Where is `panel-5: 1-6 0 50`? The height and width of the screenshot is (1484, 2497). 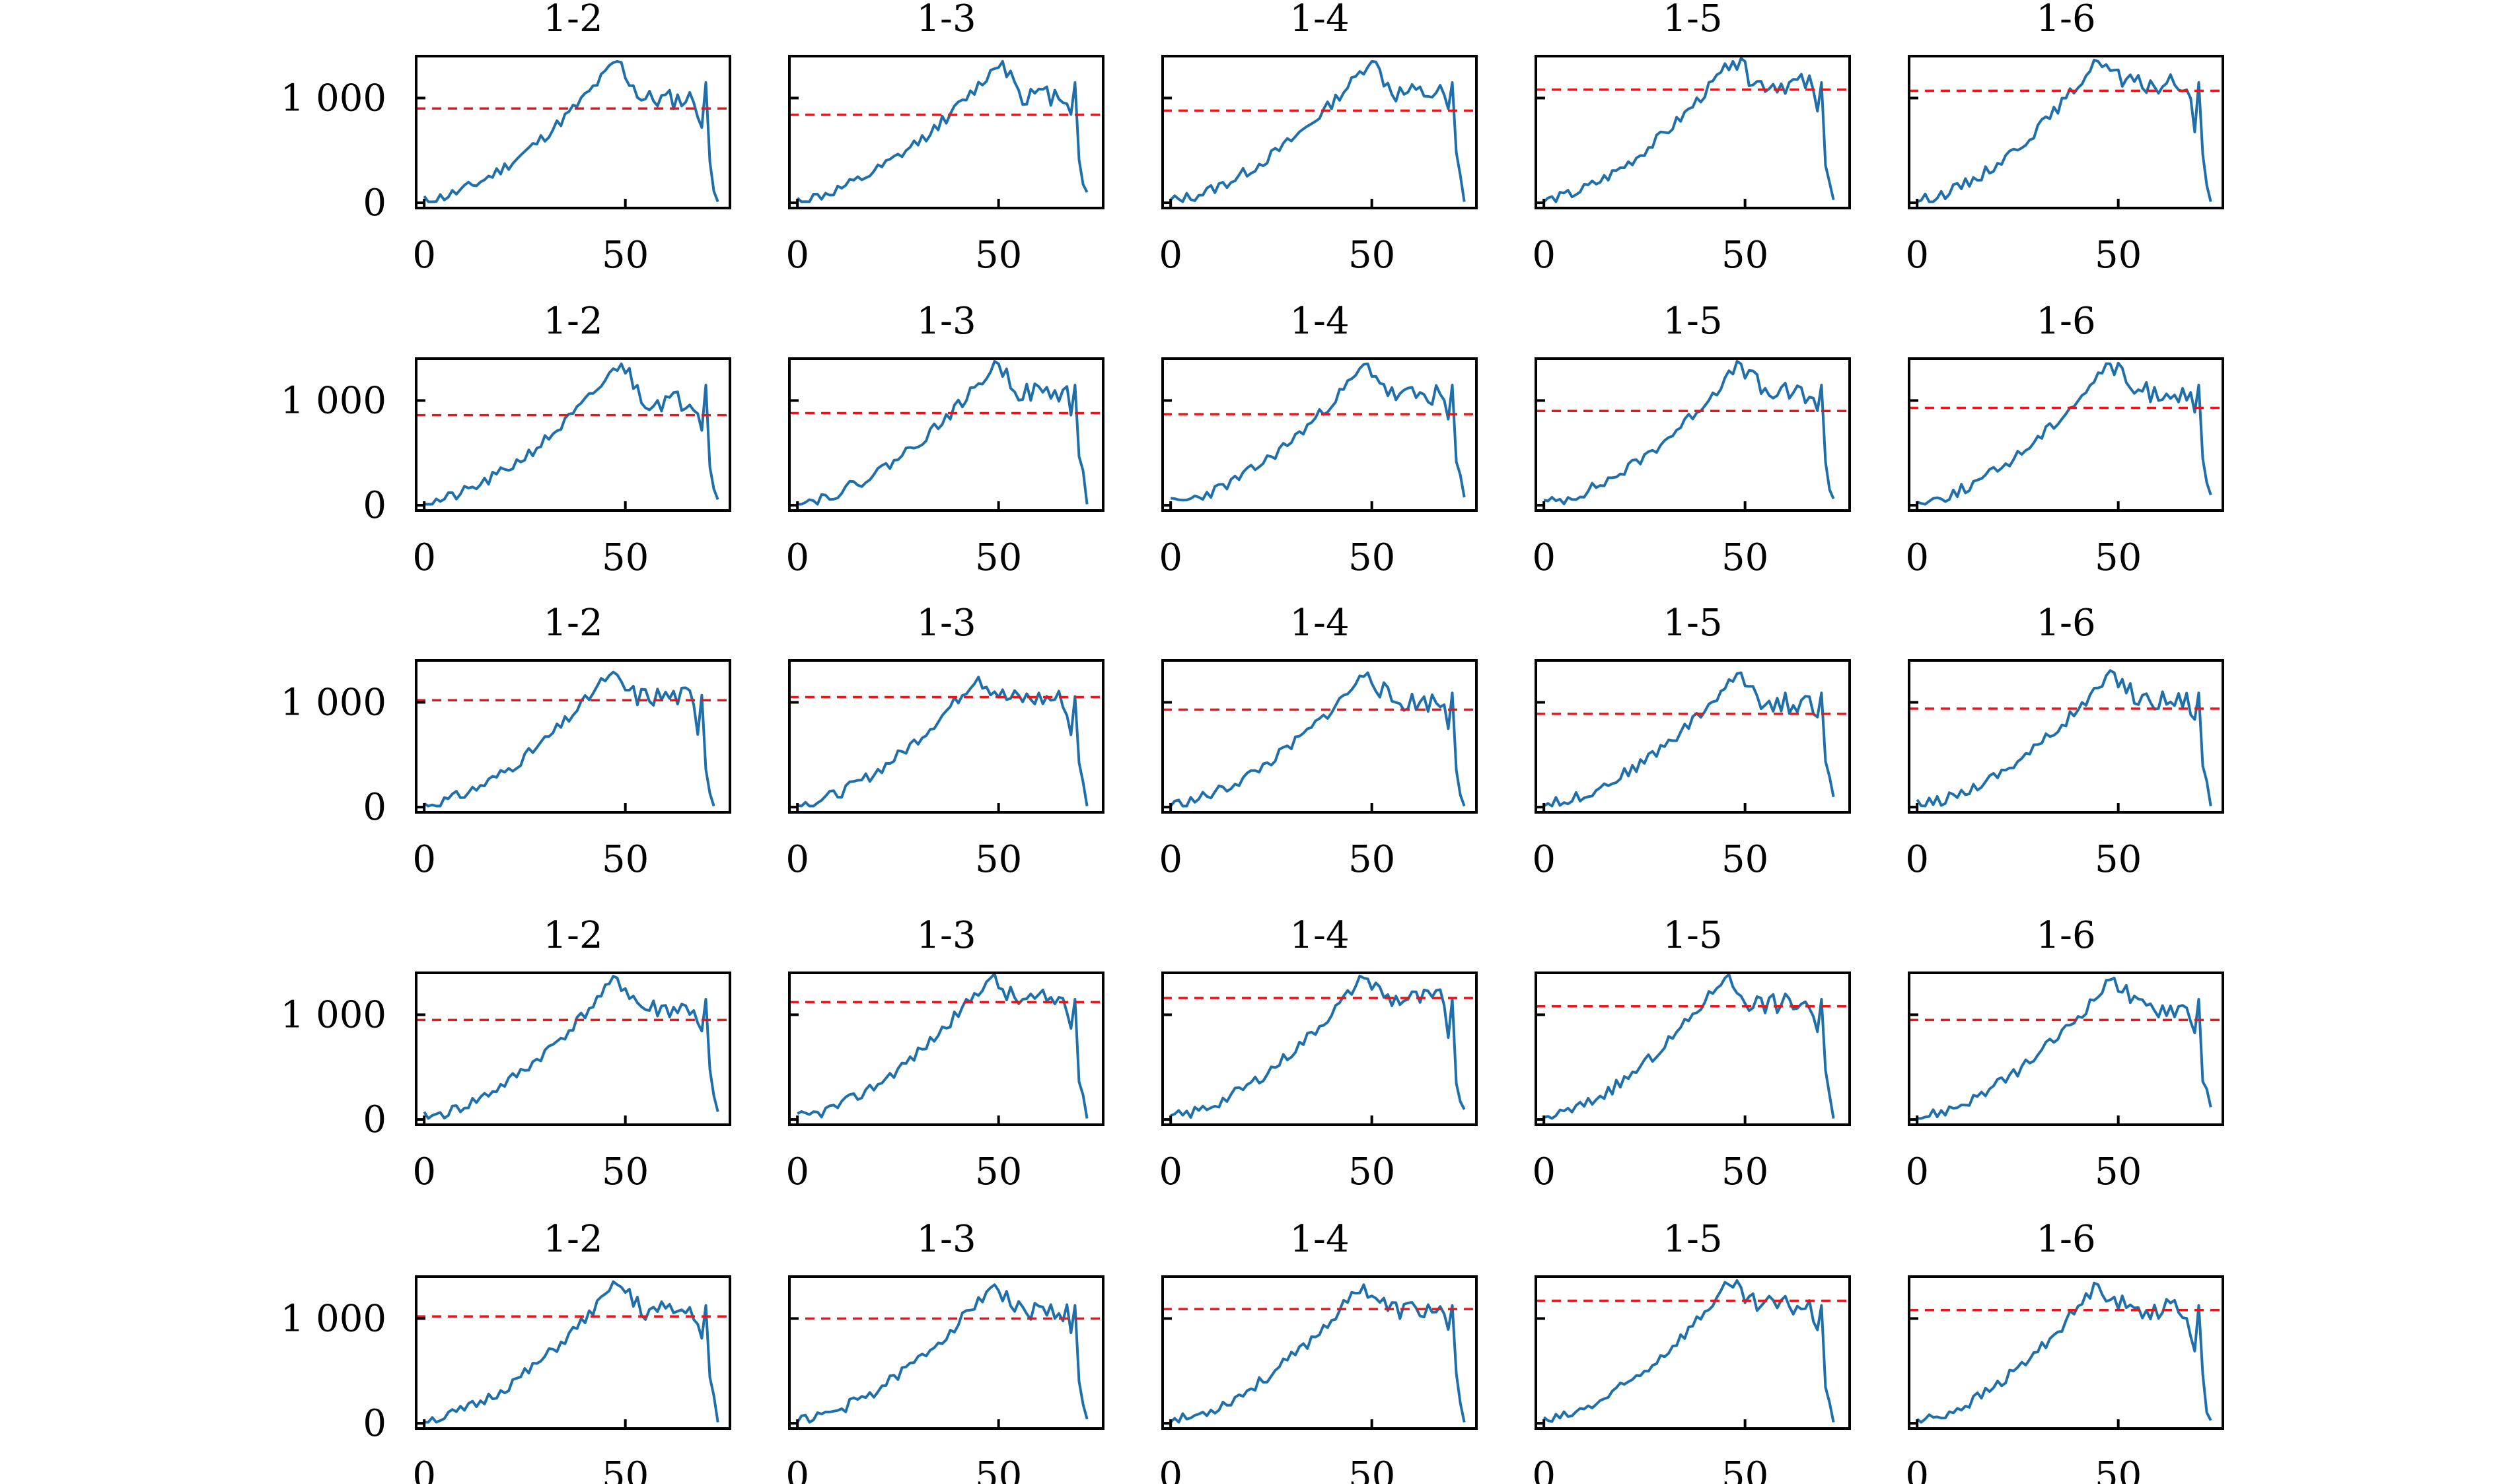 panel-5: 1-6 0 50 is located at coordinates (2064, 138).